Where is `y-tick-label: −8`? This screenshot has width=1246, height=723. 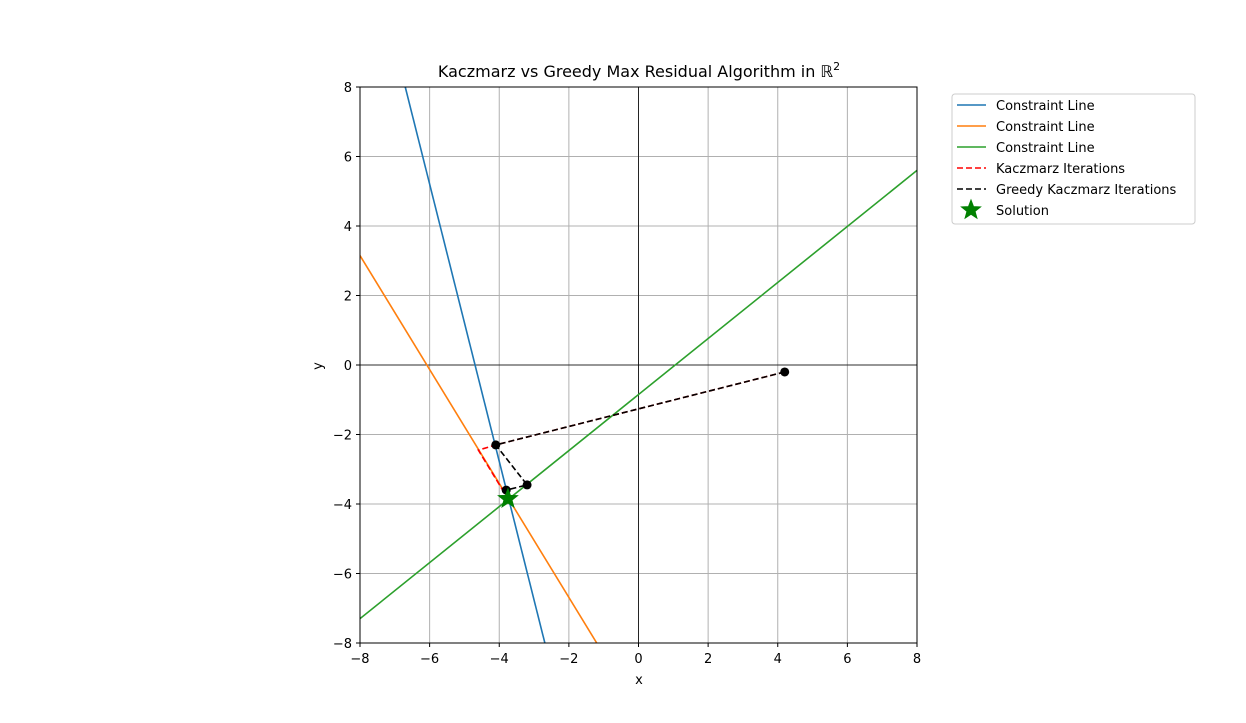
y-tick-label: −8 is located at coordinates (342, 644).